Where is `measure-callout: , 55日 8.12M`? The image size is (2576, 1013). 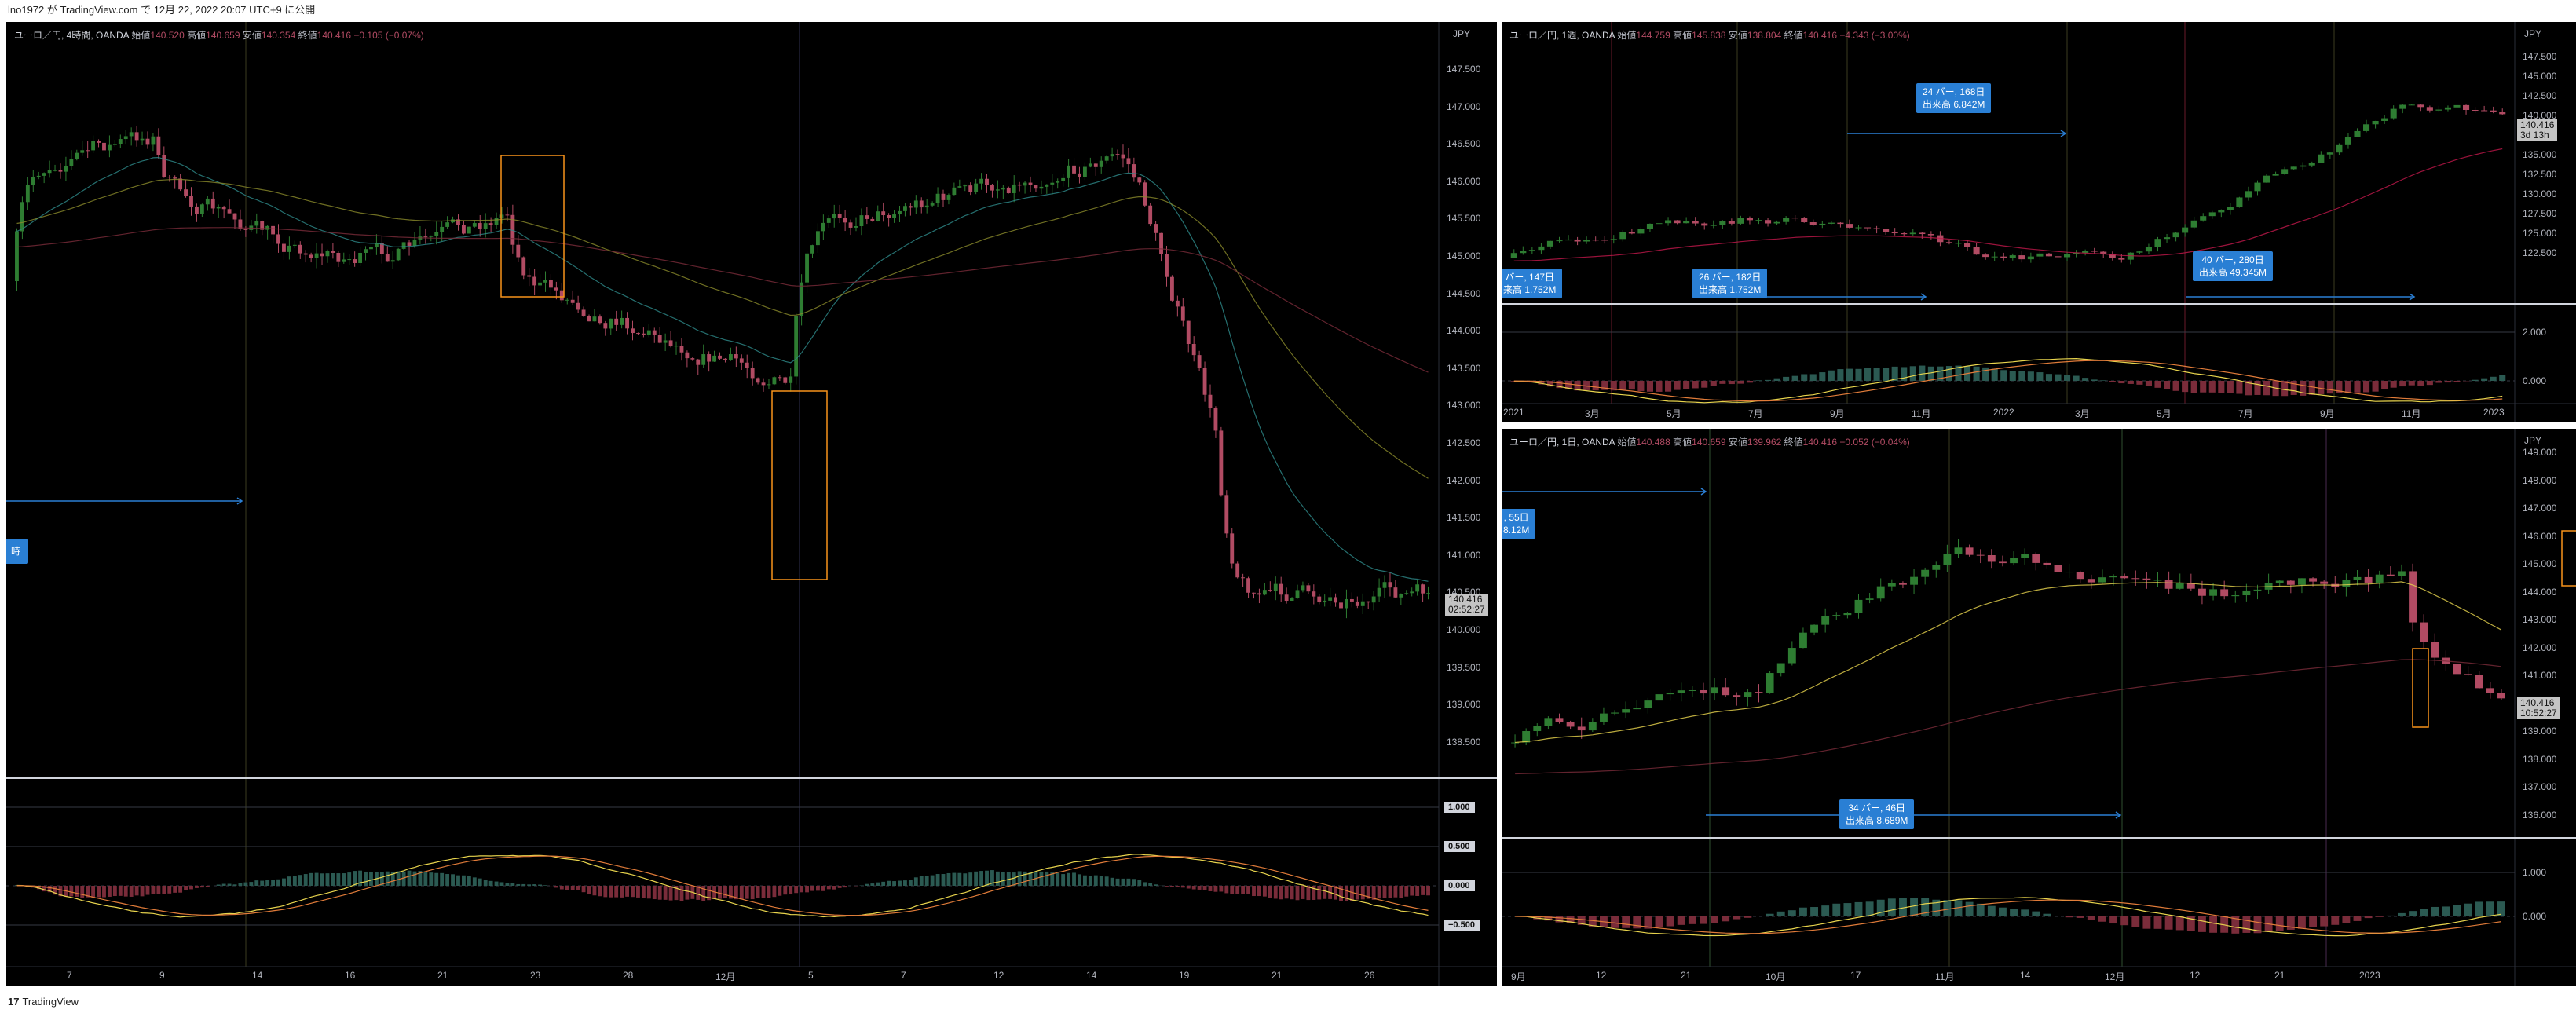 measure-callout: , 55日 8.12M is located at coordinates (1519, 524).